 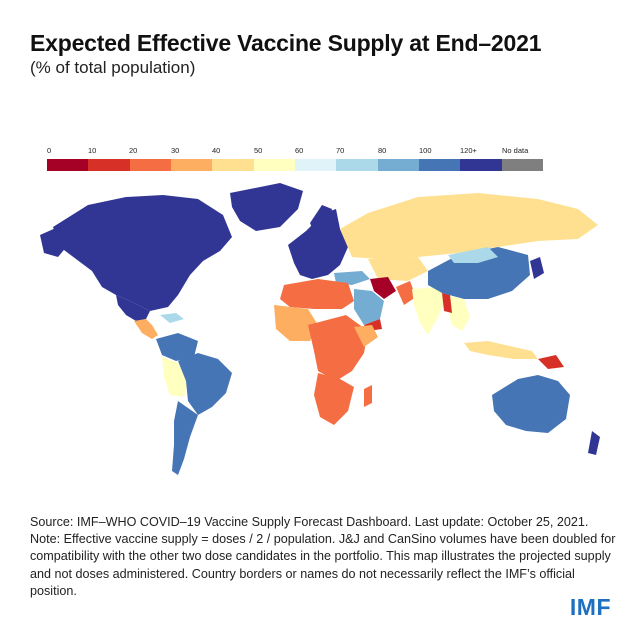 I want to click on region-australia, so click(x=531, y=404).